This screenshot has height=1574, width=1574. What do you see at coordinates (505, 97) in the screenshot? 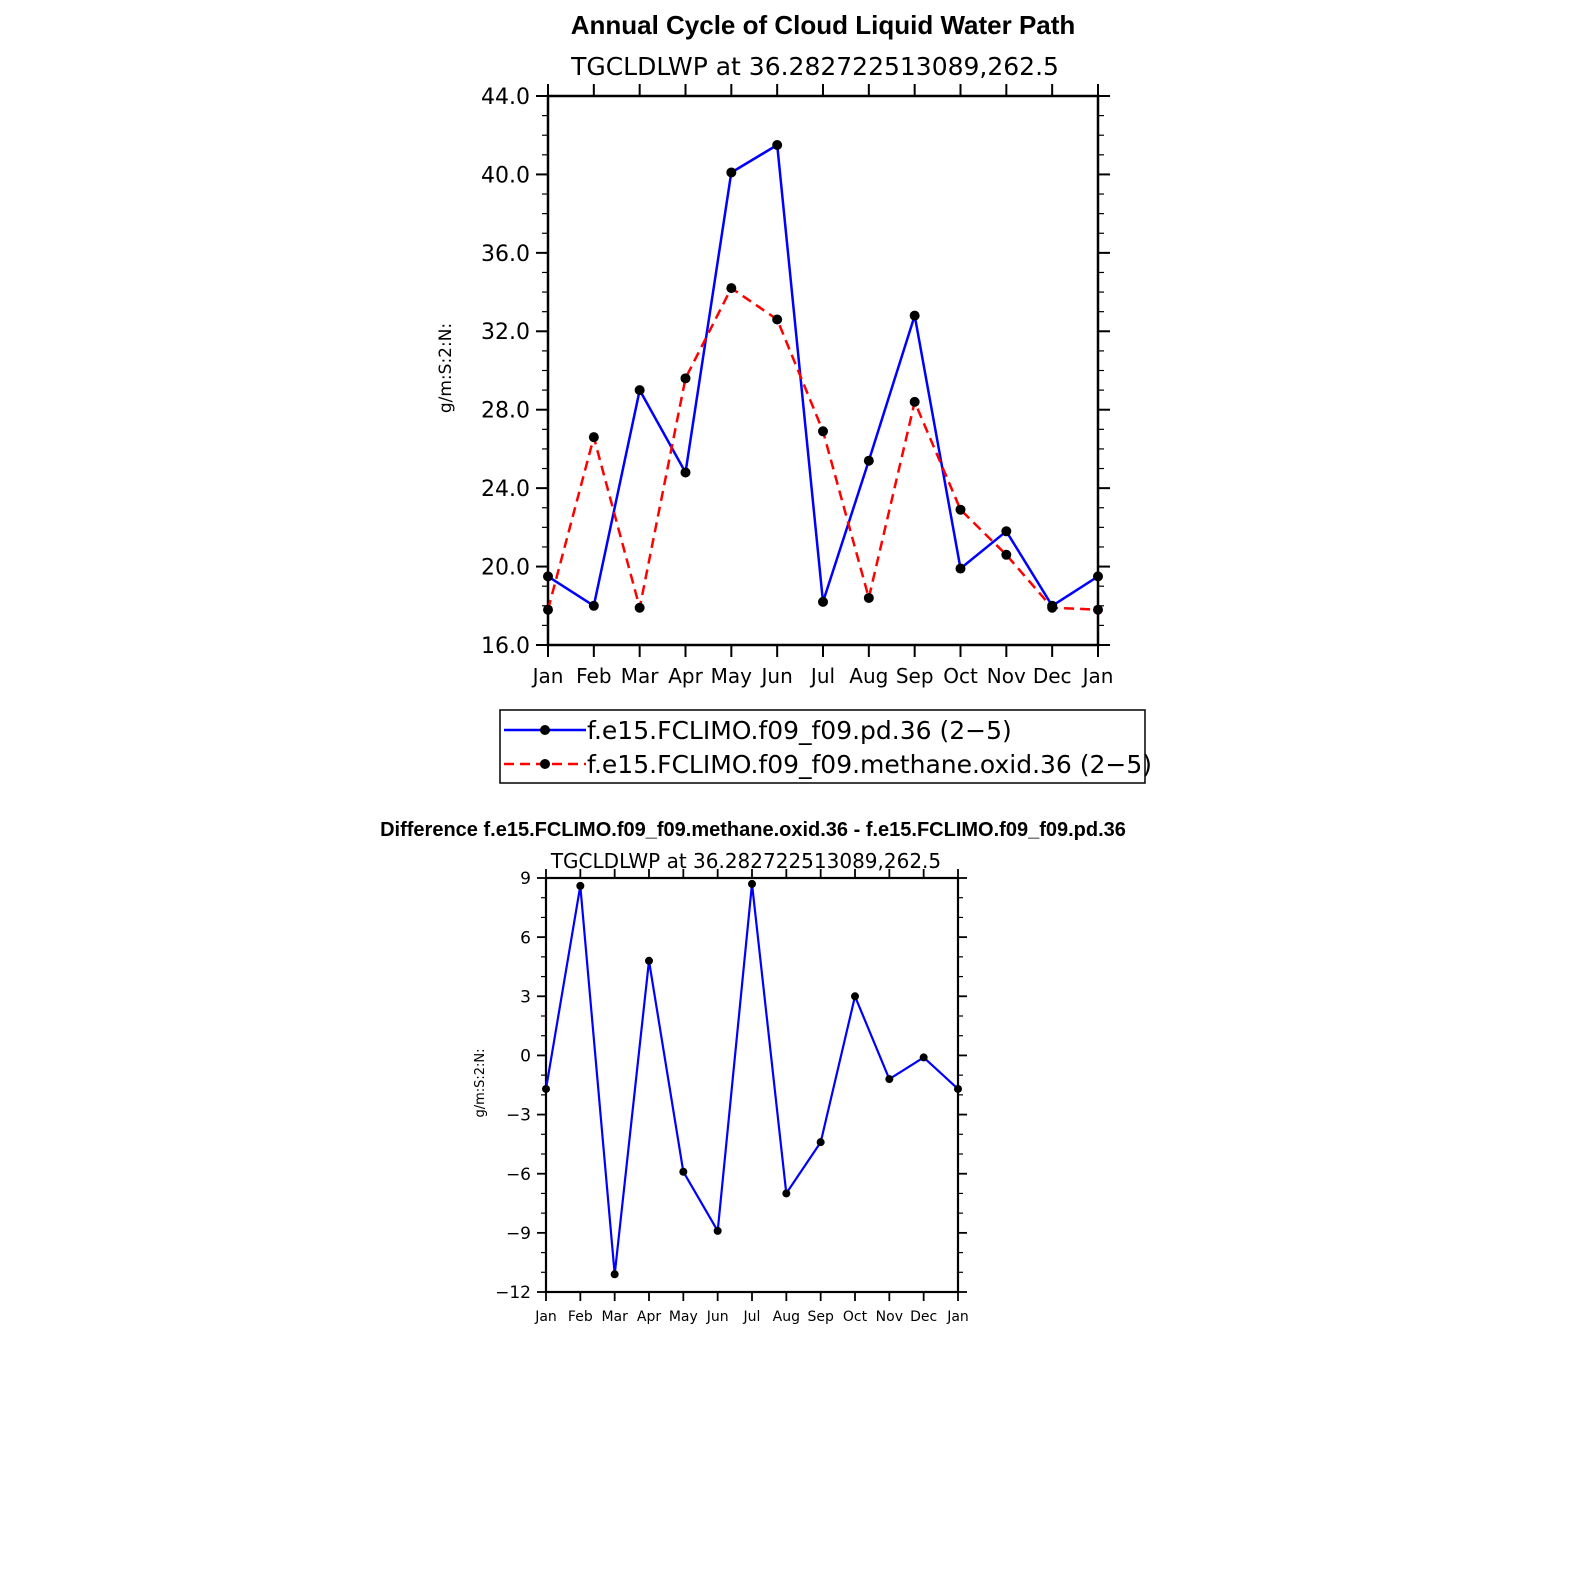
I see `y-tick-label: 44.0` at bounding box center [505, 97].